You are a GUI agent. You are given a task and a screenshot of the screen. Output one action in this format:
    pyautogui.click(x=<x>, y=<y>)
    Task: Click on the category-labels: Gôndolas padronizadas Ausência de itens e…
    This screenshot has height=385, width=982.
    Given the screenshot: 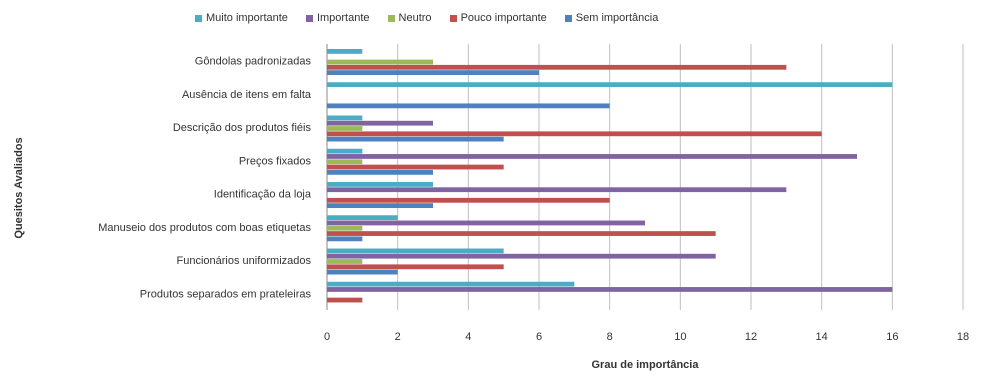 What is the action you would take?
    pyautogui.click(x=205, y=178)
    